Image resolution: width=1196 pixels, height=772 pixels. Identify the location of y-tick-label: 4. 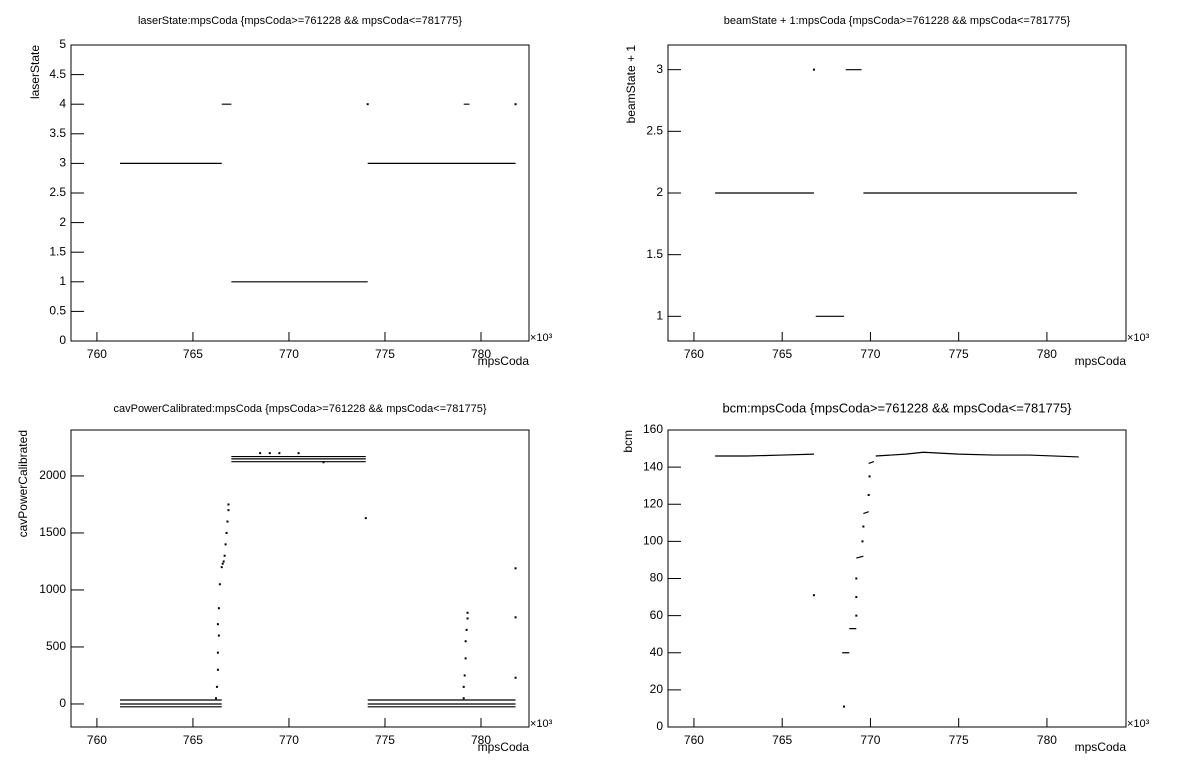
(62, 103).